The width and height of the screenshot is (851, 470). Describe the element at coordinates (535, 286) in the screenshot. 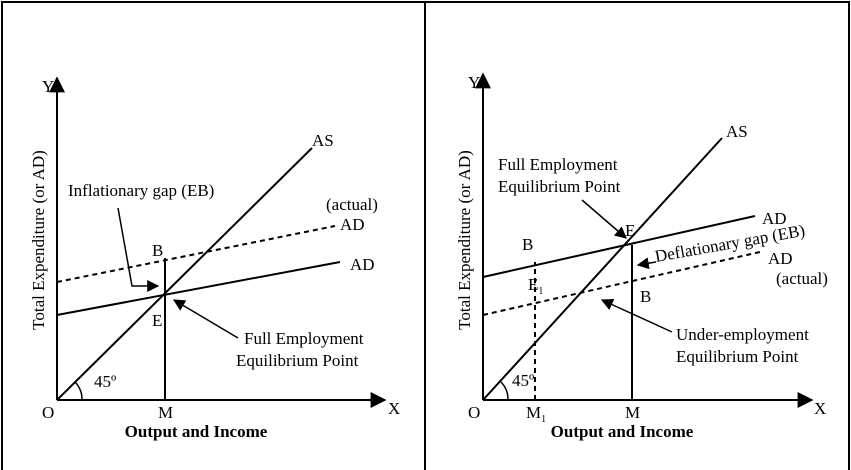

I see `e1-label: E1` at that location.